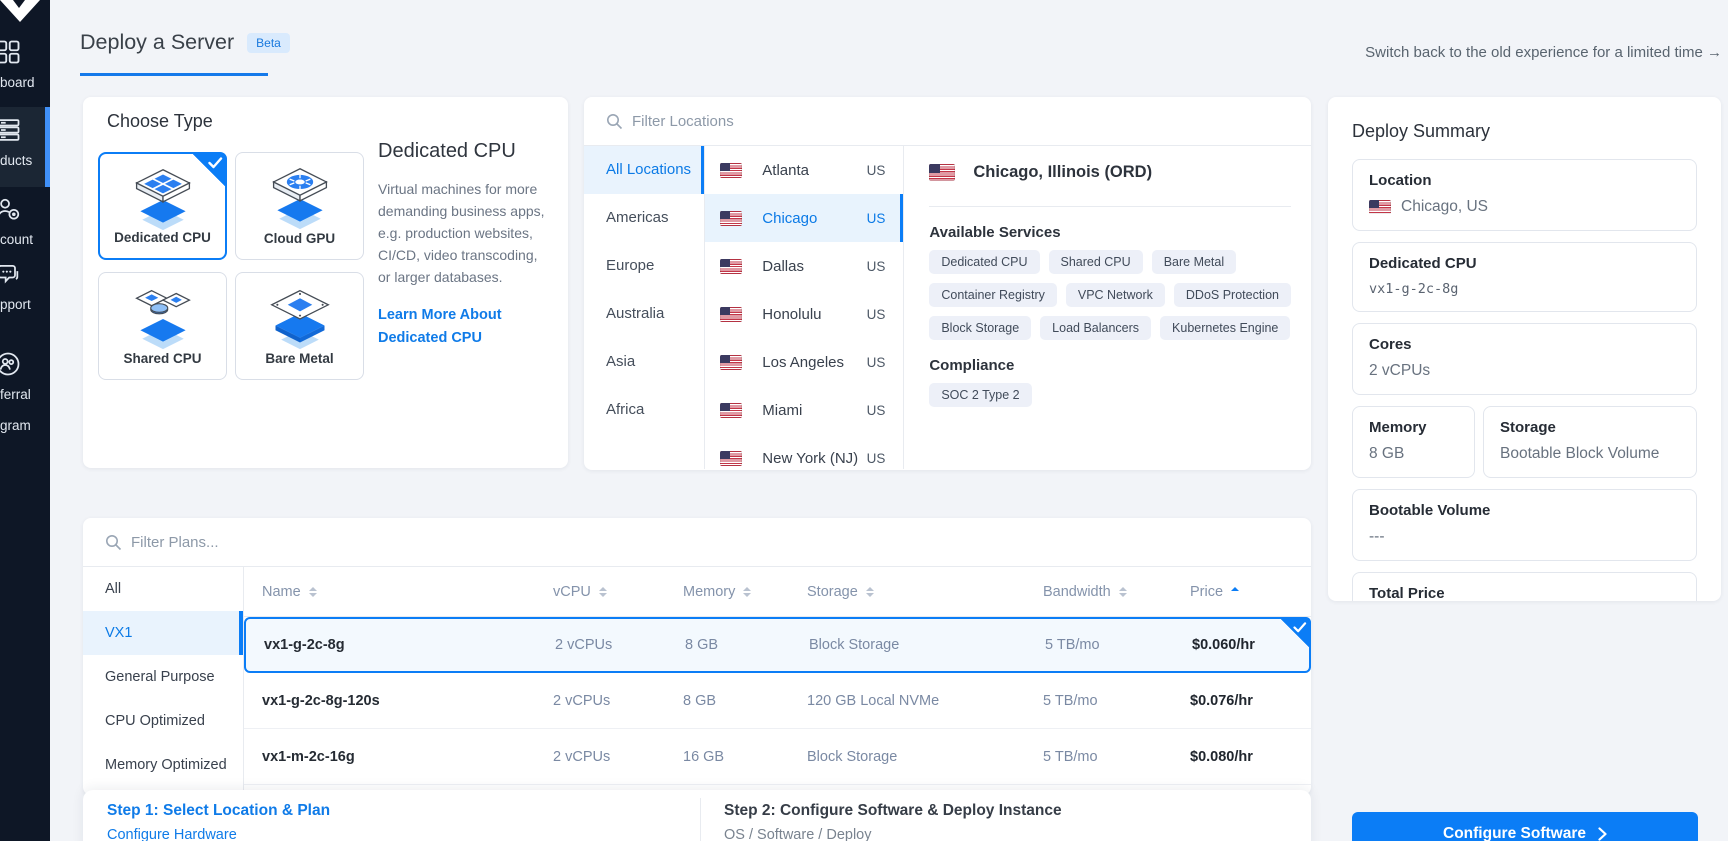 Image resolution: width=1728 pixels, height=841 pixels. Describe the element at coordinates (644, 170) in the screenshot. I see `region-all-locations: All Locations` at that location.